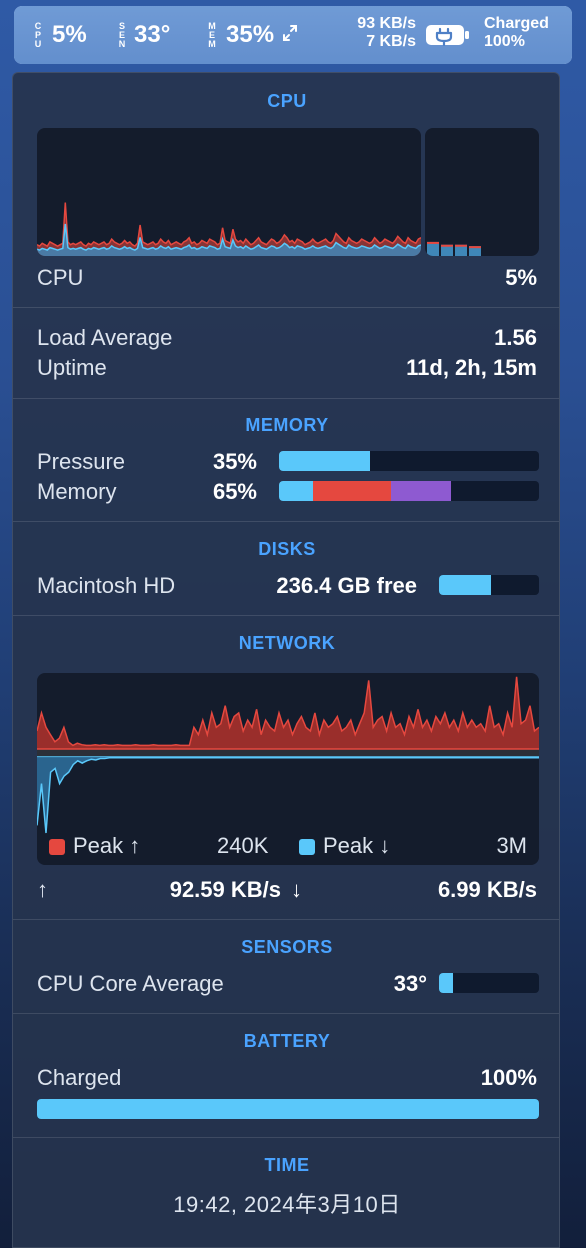 Image resolution: width=586 pixels, height=1248 pixels. I want to click on memory-bar, so click(409, 491).